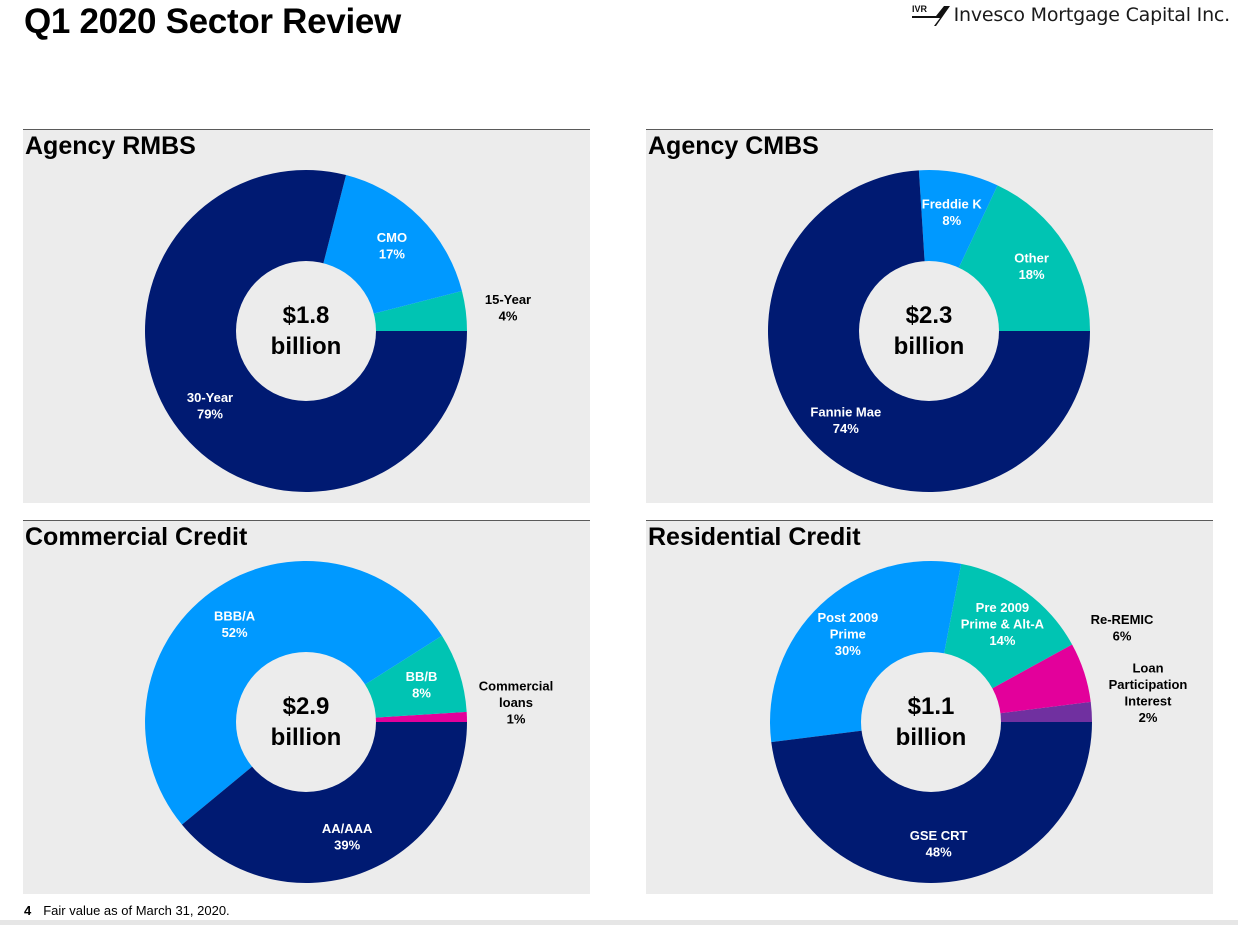 The height and width of the screenshot is (925, 1238). Describe the element at coordinates (1003, 624) in the screenshot. I see `data-label-pre-2009-prime-alt-a: Pre 2009 Prime & Alt-A 14%` at that location.